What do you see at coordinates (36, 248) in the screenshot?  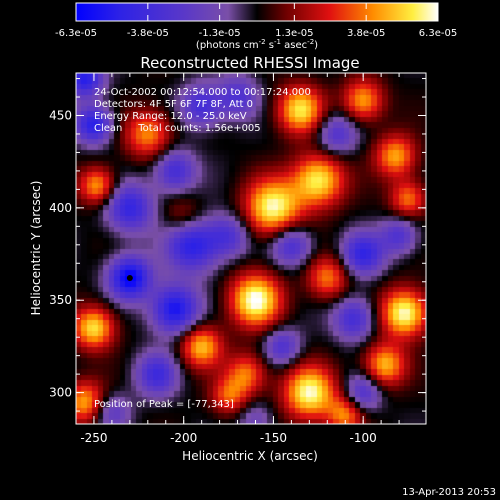 I see `y-axis-label: Heliocentric Y (arcsec)` at bounding box center [36, 248].